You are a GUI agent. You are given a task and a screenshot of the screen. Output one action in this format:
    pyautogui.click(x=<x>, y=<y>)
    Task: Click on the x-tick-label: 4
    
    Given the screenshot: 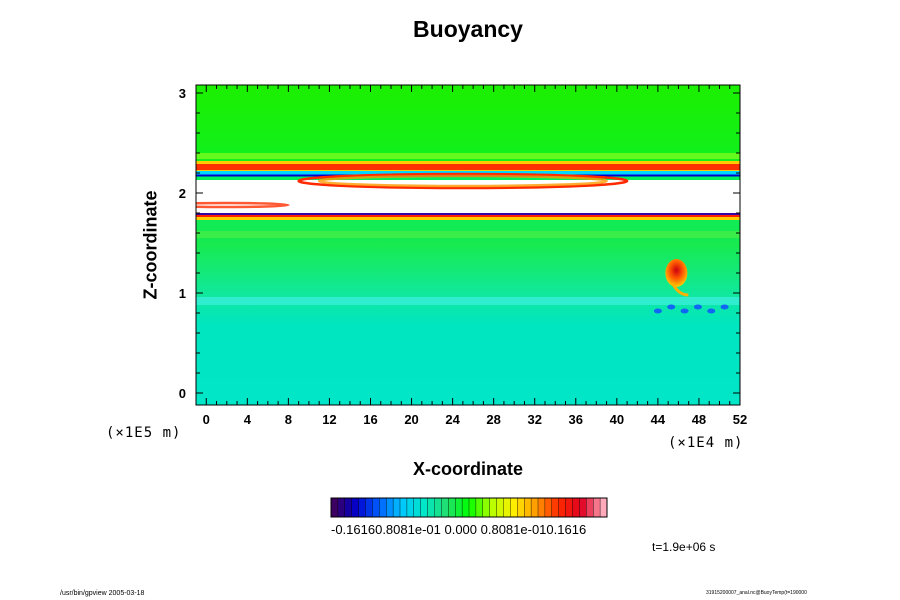 What is the action you would take?
    pyautogui.click(x=248, y=419)
    